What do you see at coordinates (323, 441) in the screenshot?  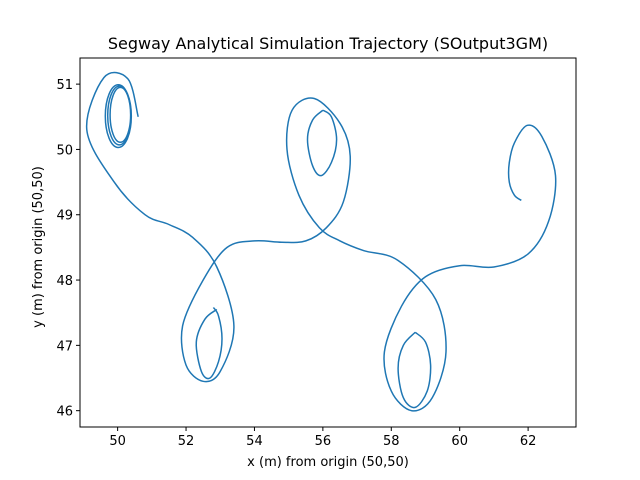 I see `x-tick-label: 56` at bounding box center [323, 441].